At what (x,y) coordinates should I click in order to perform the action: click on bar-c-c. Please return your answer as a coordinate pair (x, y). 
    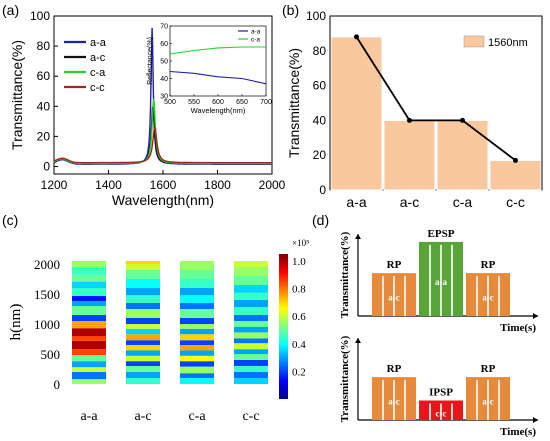
    Looking at the image, I should click on (515, 175).